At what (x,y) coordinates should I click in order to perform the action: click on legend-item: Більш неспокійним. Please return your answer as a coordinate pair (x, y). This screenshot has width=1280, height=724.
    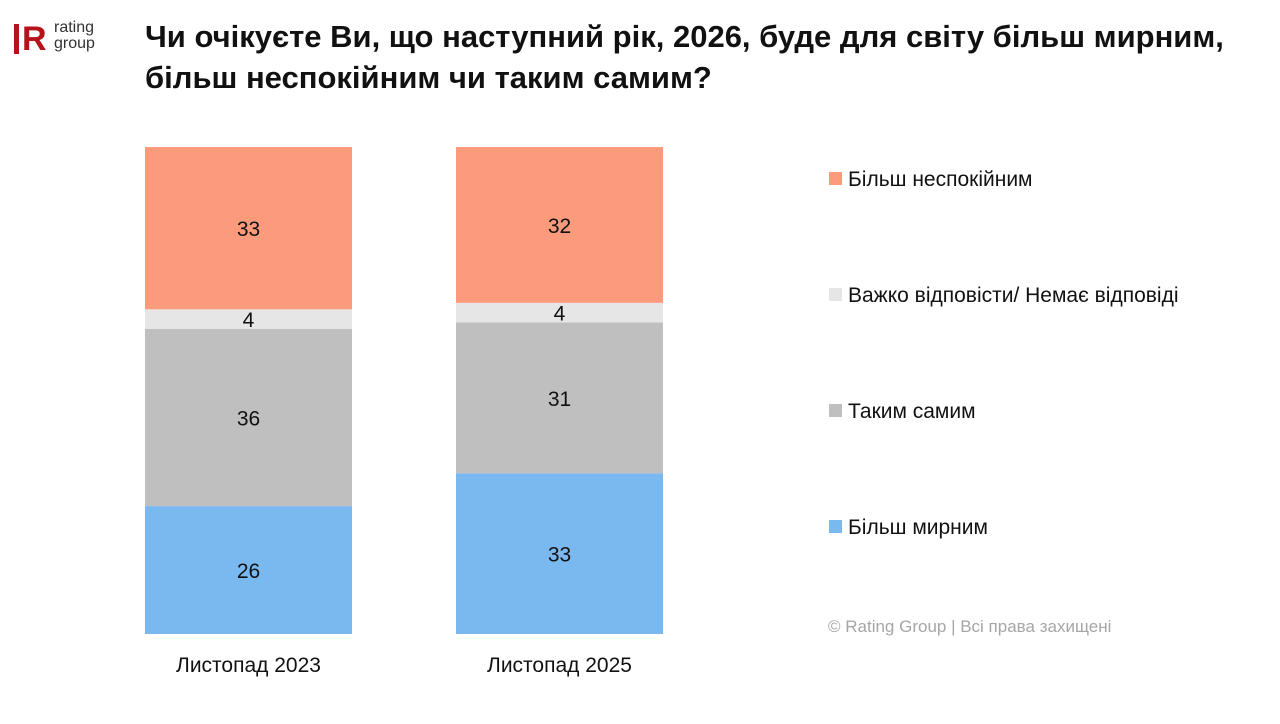
    Looking at the image, I should click on (931, 180).